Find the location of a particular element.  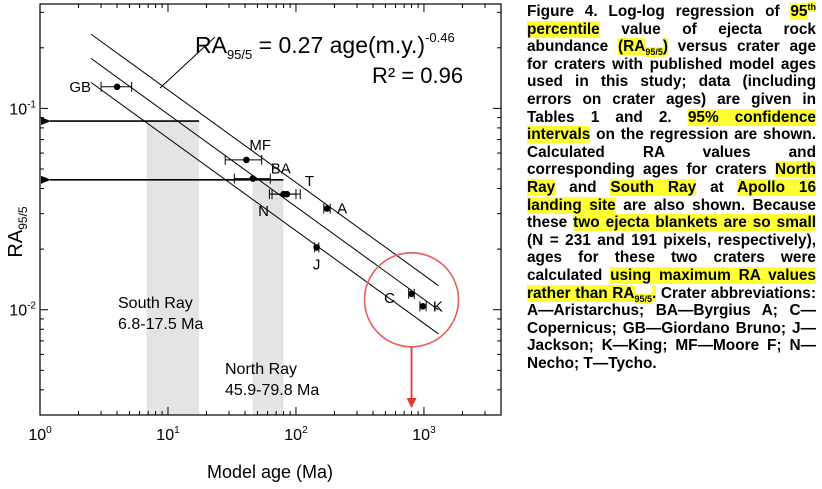

caption-text: Figure 4. Log-log regression of is located at coordinates (659, 11).